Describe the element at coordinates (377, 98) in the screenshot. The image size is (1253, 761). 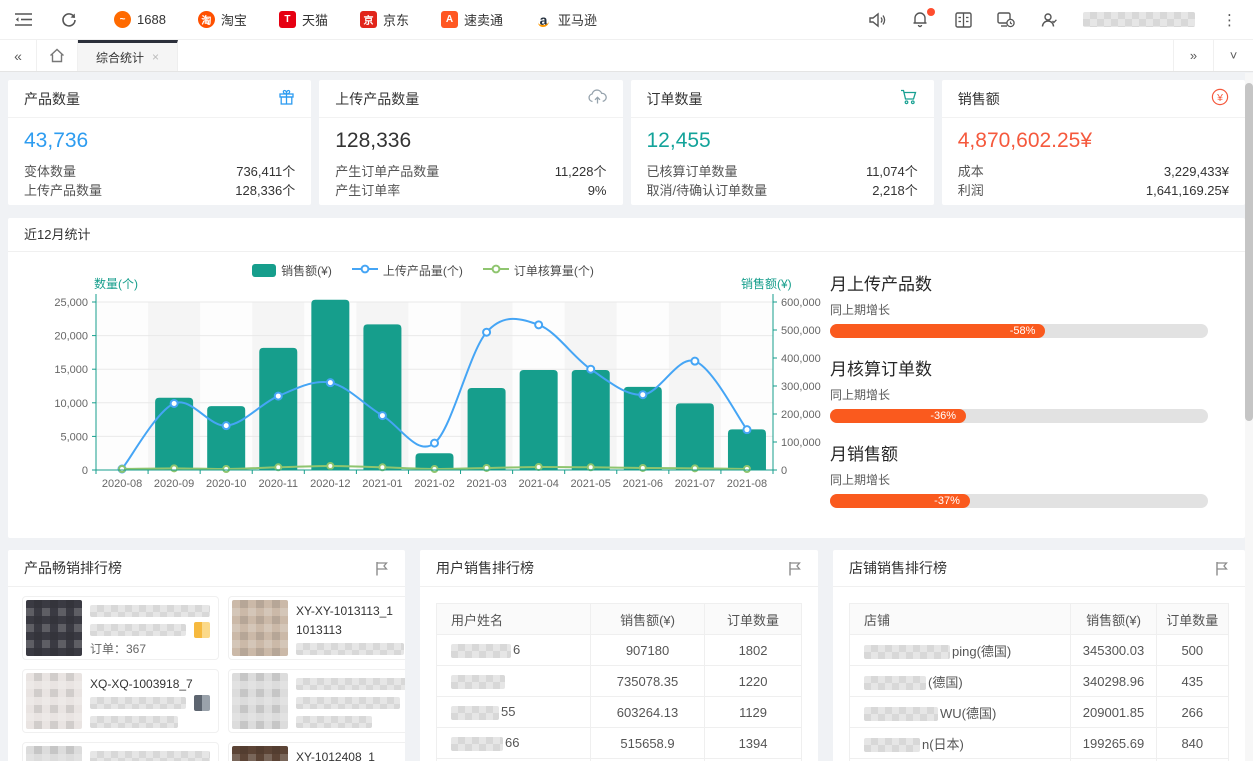
I see `stat-card-title: 上传产品数量` at that location.